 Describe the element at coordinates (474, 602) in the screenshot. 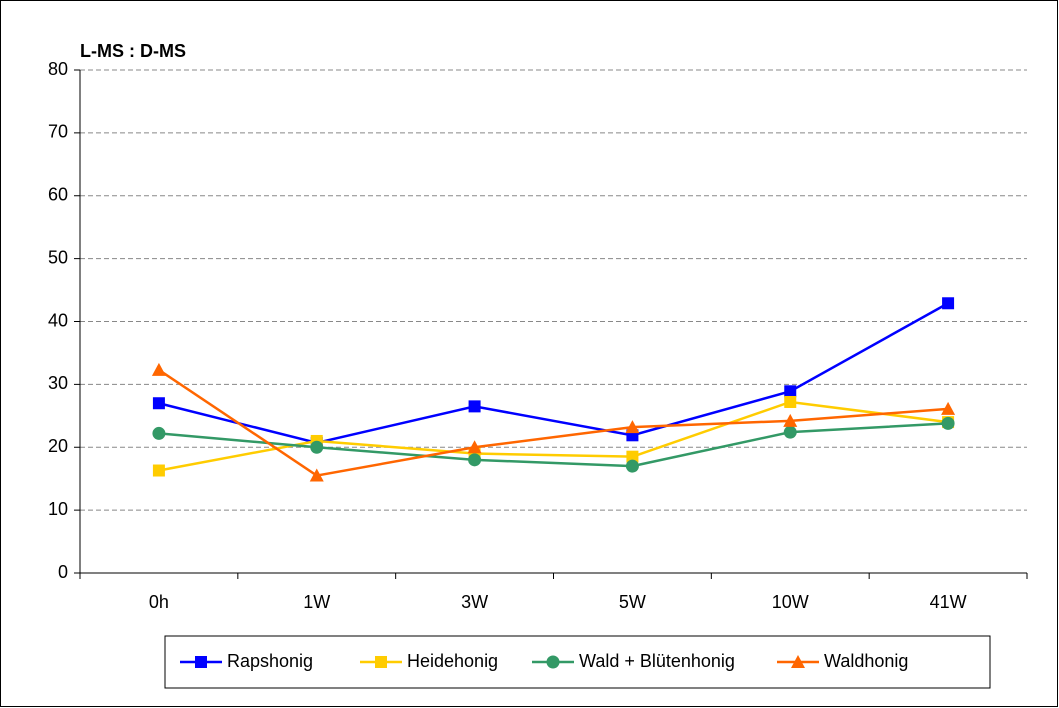

I see `x-tick-label: 3W` at that location.